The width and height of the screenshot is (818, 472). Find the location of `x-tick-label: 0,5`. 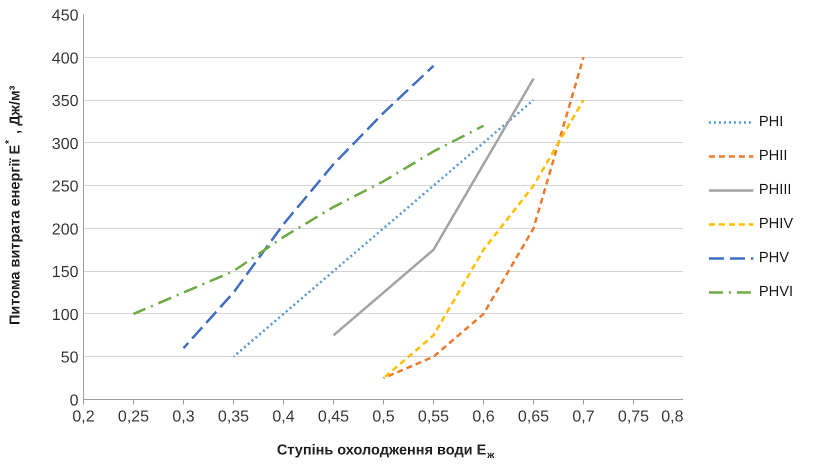

x-tick-label: 0,5 is located at coordinates (383, 417).